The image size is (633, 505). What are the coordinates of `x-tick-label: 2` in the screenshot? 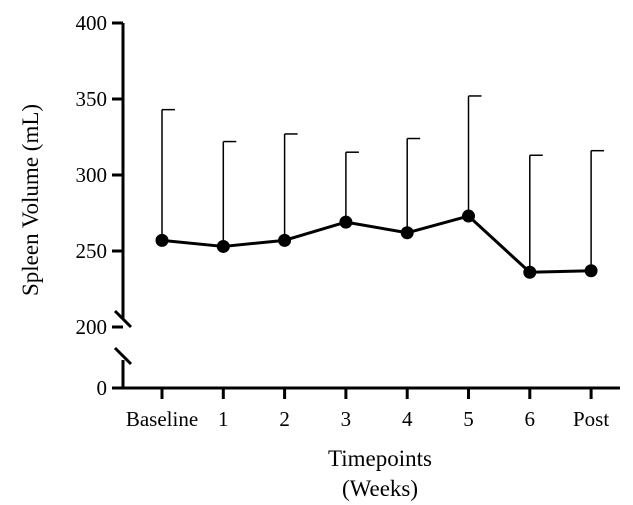 It's located at (284, 419).